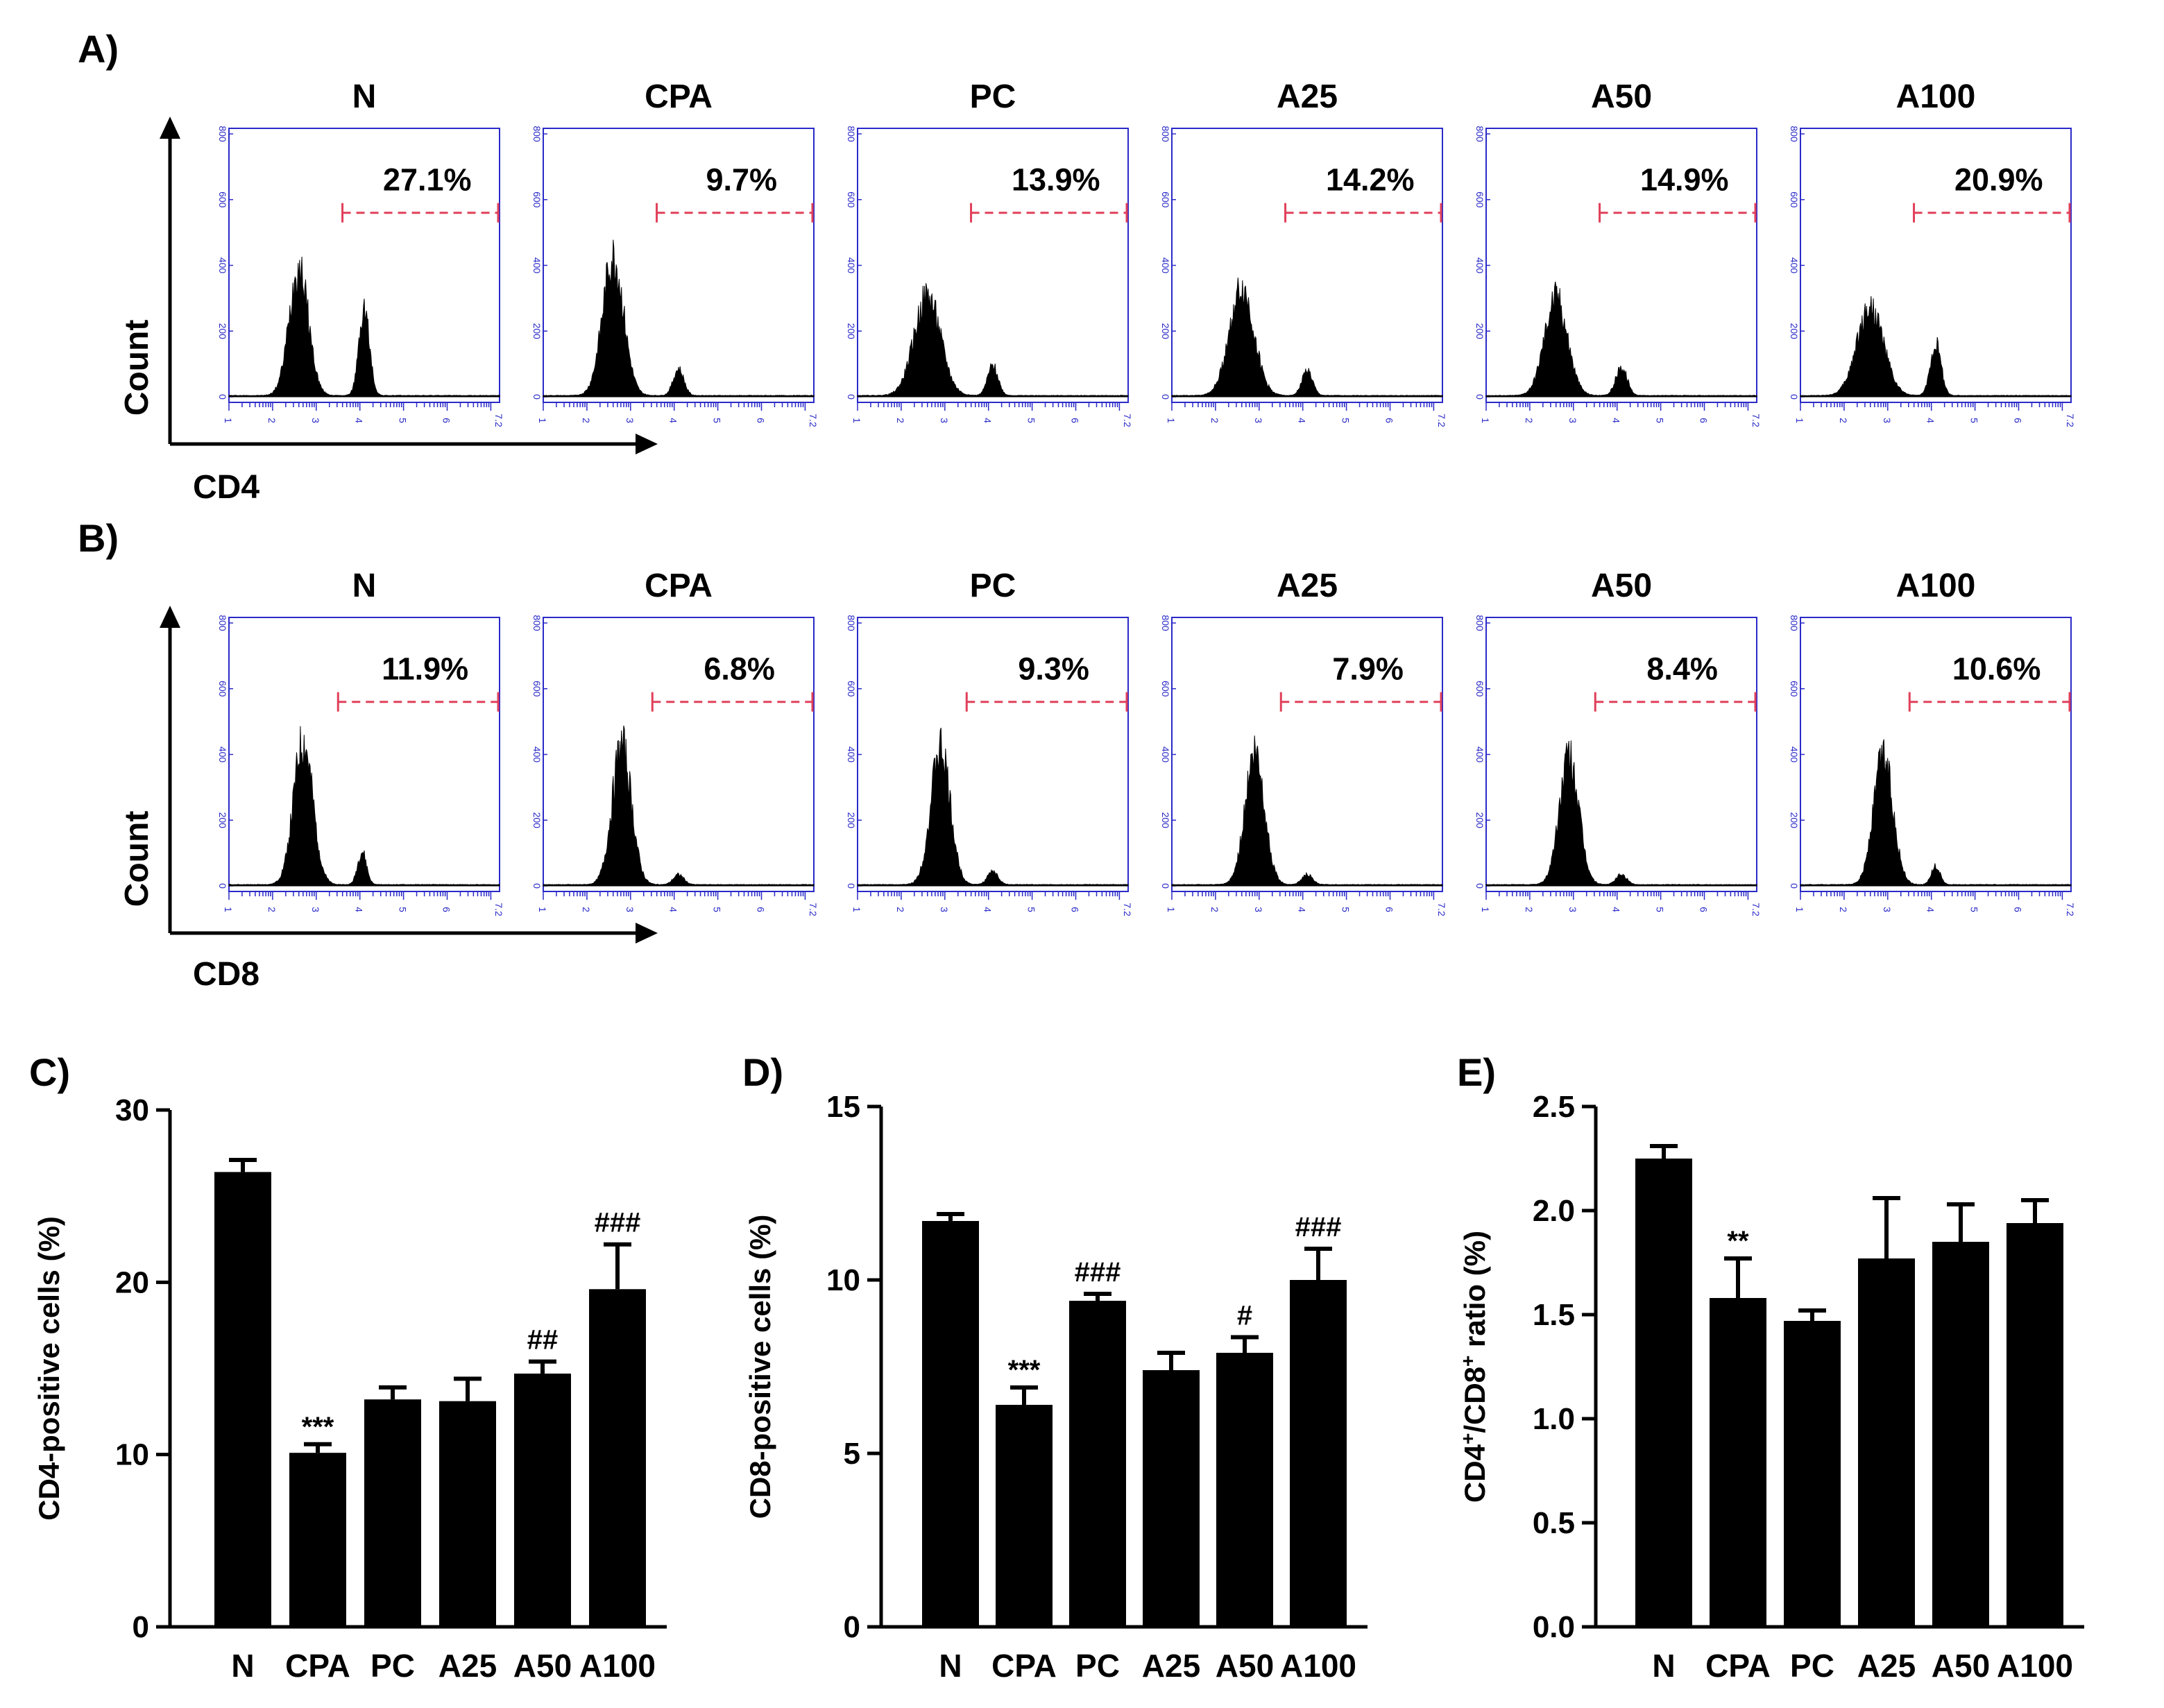 The image size is (2164, 1708). What do you see at coordinates (1996, 669) in the screenshot?
I see `gate-percentage: 10.6%` at bounding box center [1996, 669].